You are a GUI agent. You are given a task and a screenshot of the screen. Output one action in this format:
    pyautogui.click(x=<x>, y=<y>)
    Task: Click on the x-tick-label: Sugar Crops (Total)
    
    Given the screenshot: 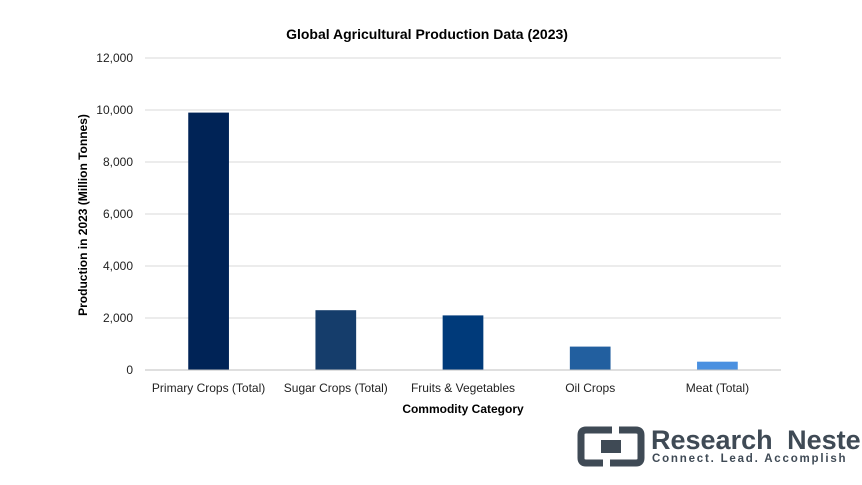 What is the action you would take?
    pyautogui.click(x=336, y=388)
    